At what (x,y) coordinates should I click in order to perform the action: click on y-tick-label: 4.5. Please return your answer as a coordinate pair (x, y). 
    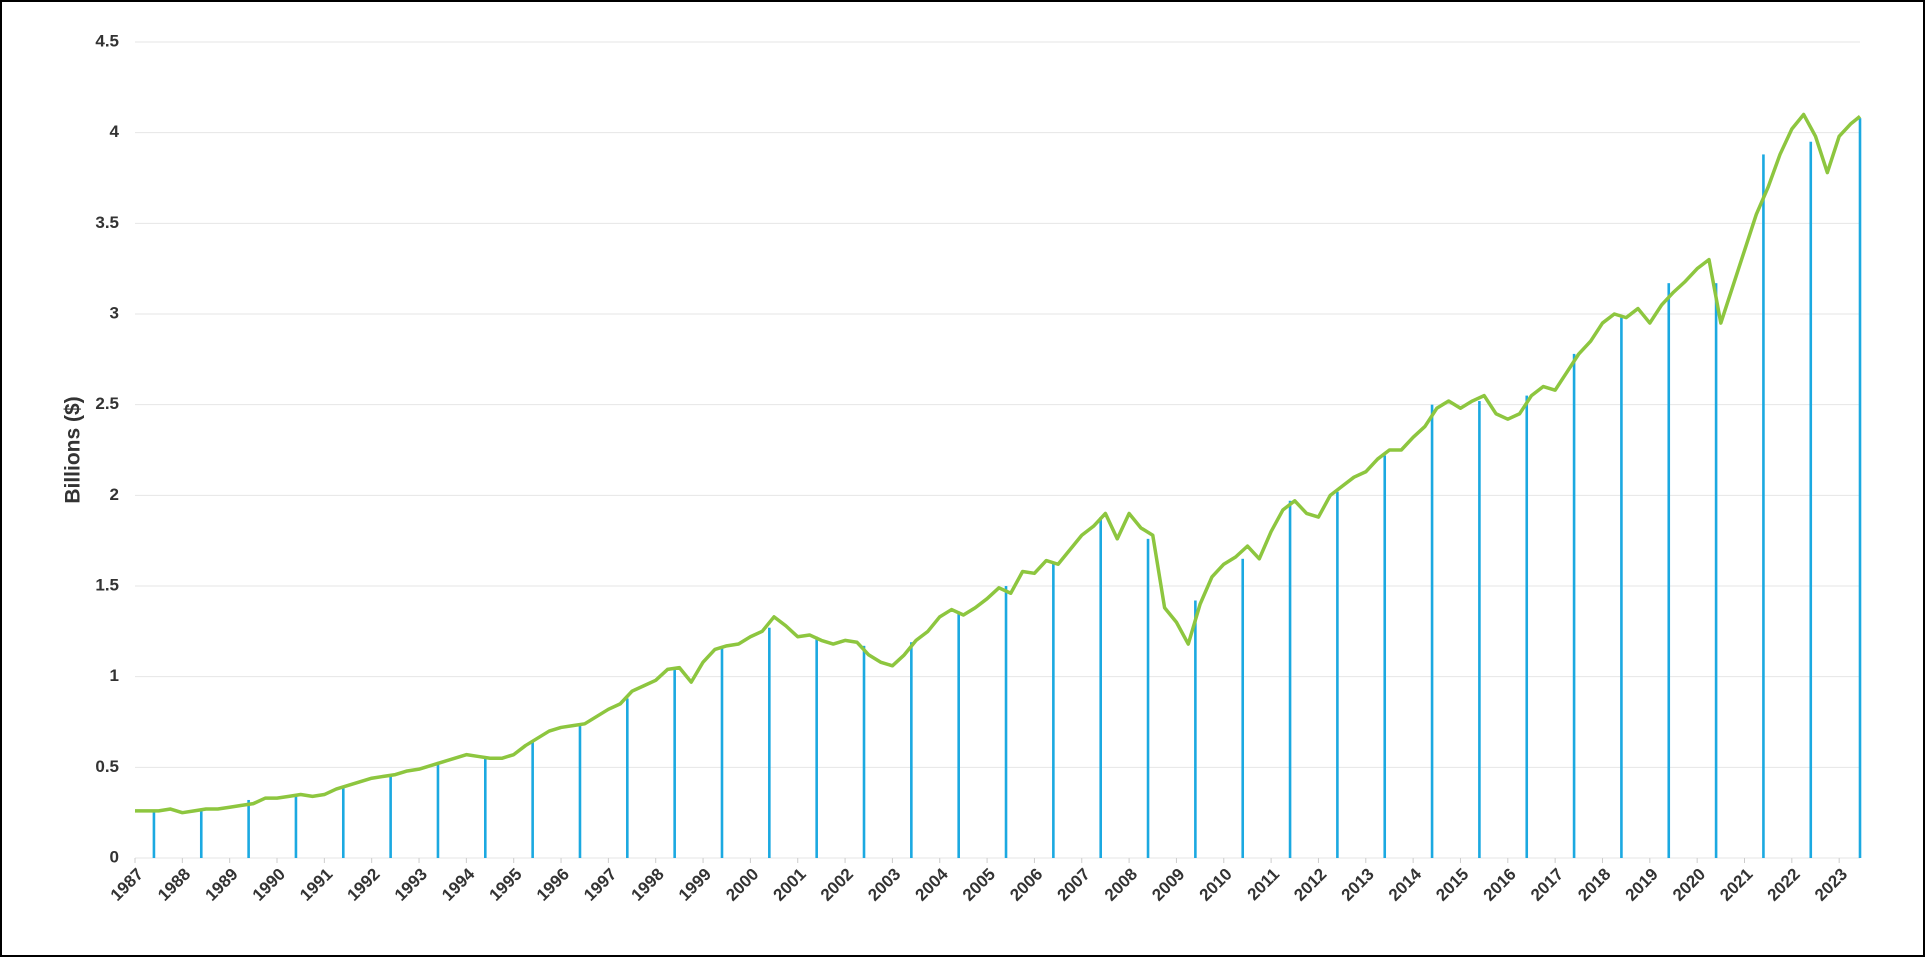
    Looking at the image, I should click on (107, 40).